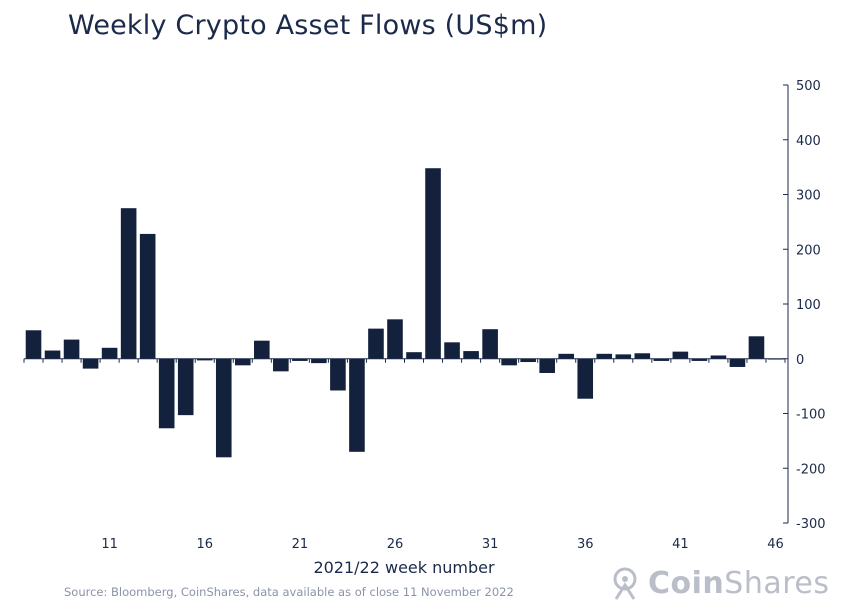 The image size is (860, 609). Describe the element at coordinates (395, 544) in the screenshot. I see `x-tick-label: 26` at that location.